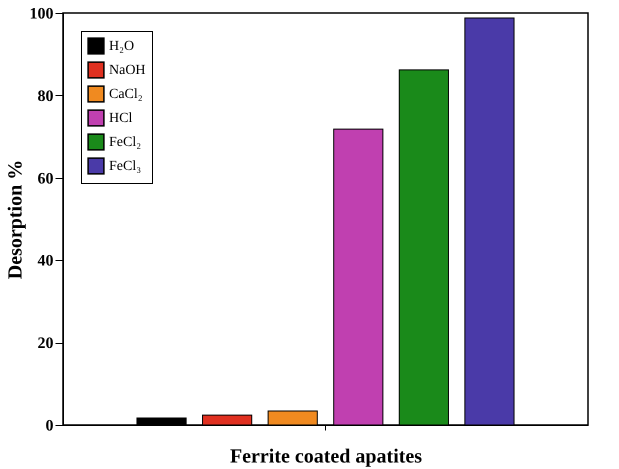  Describe the element at coordinates (46, 179) in the screenshot. I see `y-tick-label: 60` at that location.